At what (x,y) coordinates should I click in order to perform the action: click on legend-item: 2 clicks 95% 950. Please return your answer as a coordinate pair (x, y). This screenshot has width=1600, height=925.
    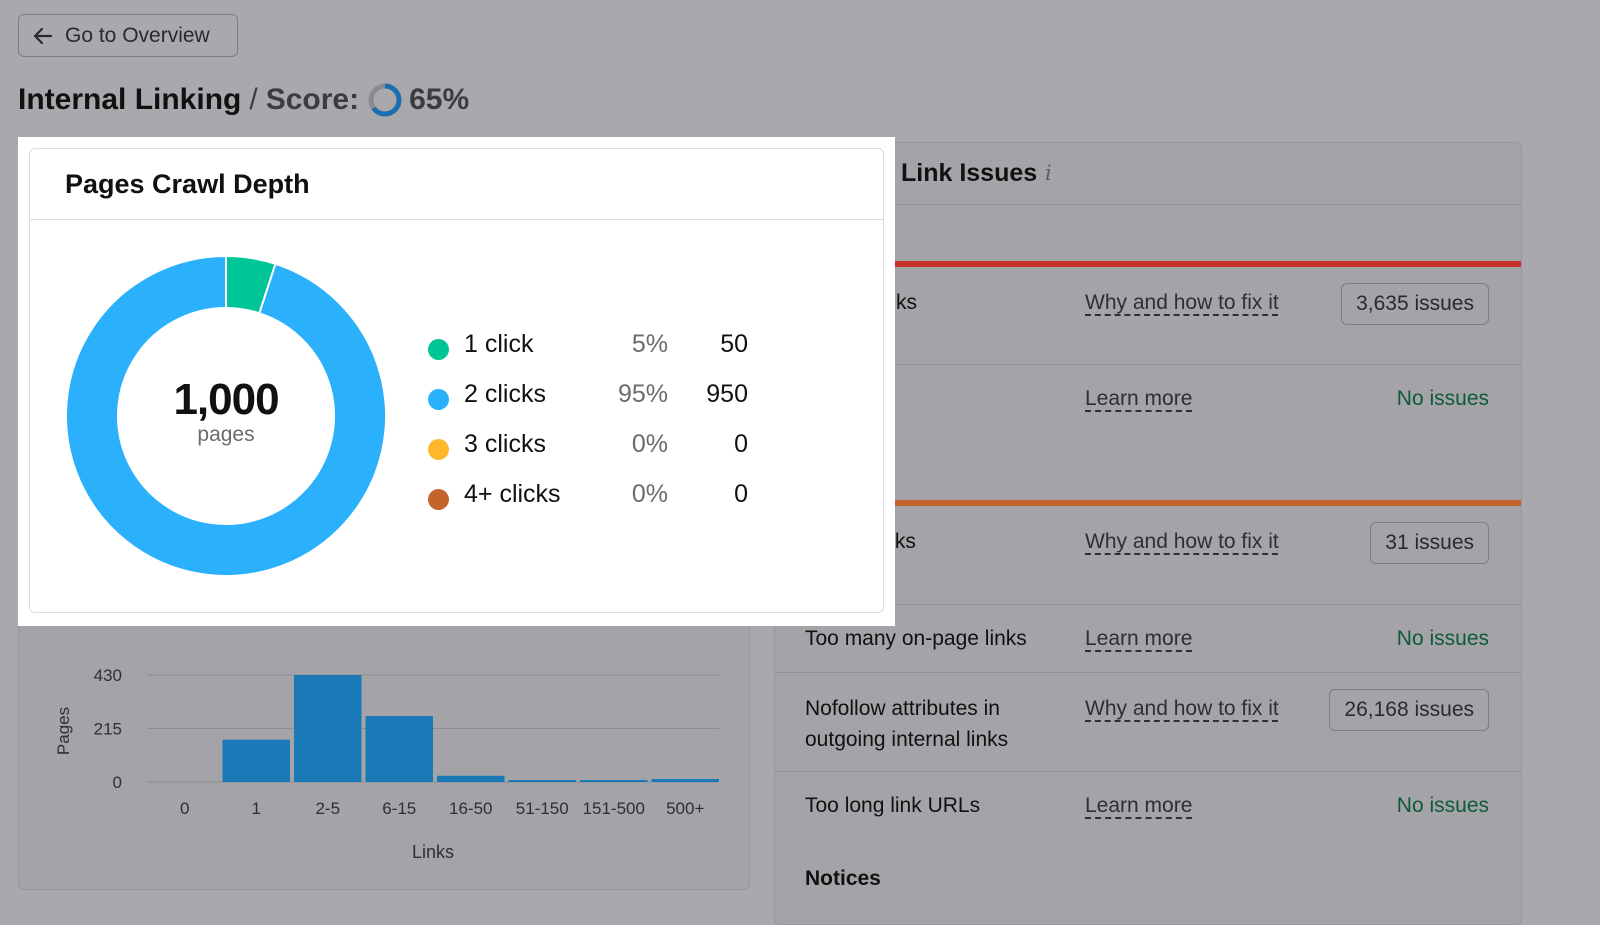
    Looking at the image, I should click on (588, 400).